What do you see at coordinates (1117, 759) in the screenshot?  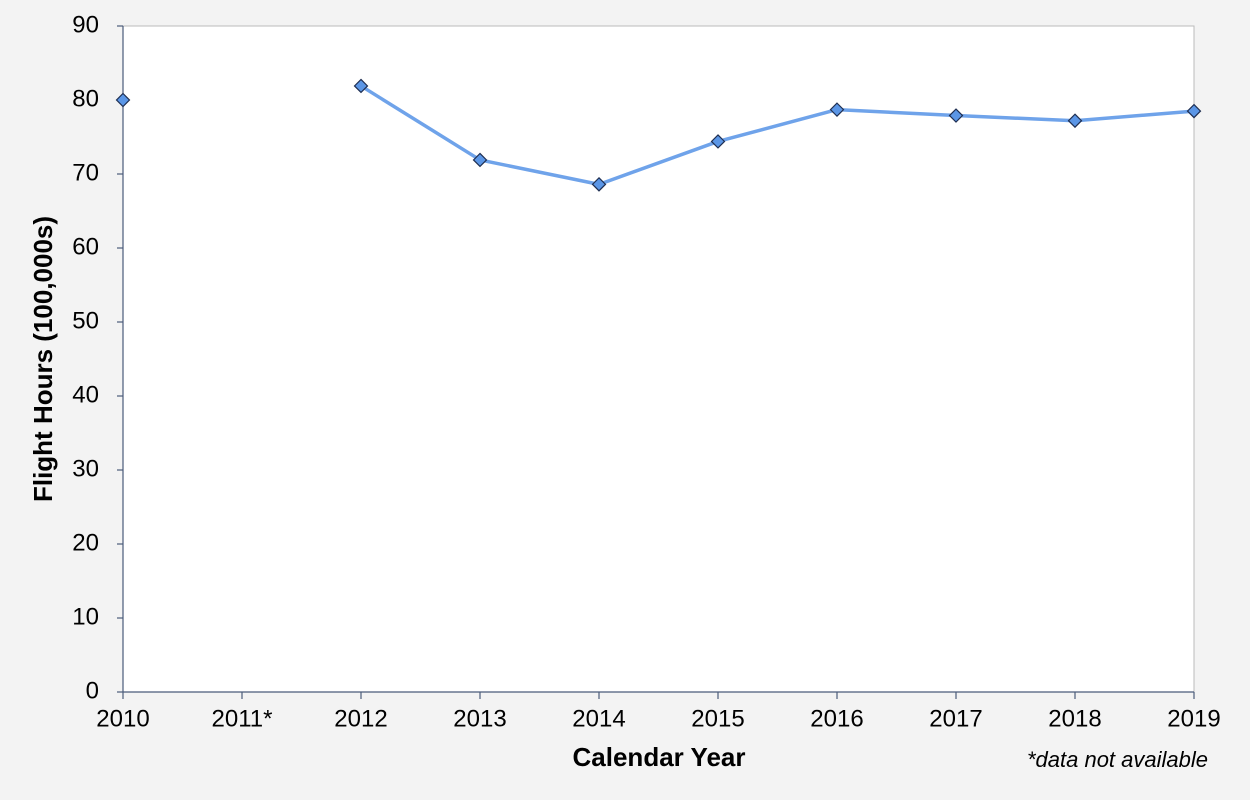 I see `annotation: *data not available` at bounding box center [1117, 759].